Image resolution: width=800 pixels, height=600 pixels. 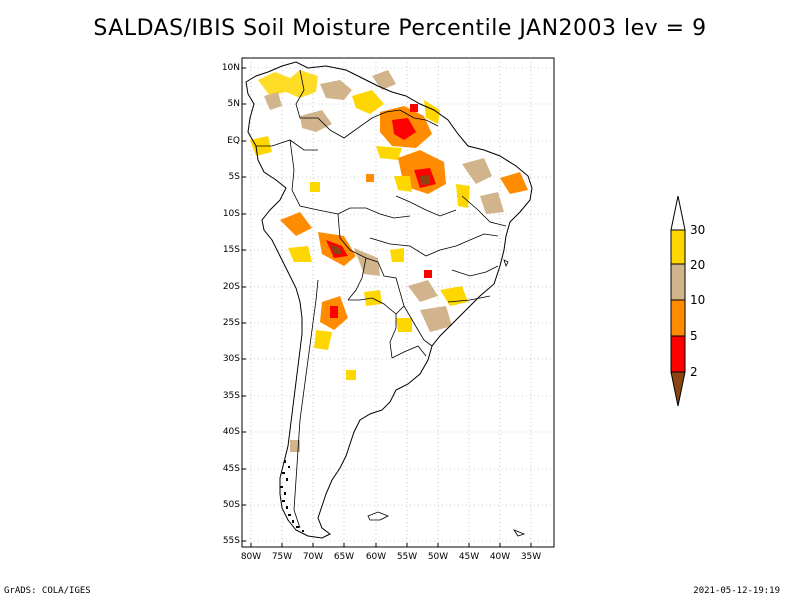 I want to click on footer-credit: GrADS: COLA/IGES, so click(x=47, y=591).